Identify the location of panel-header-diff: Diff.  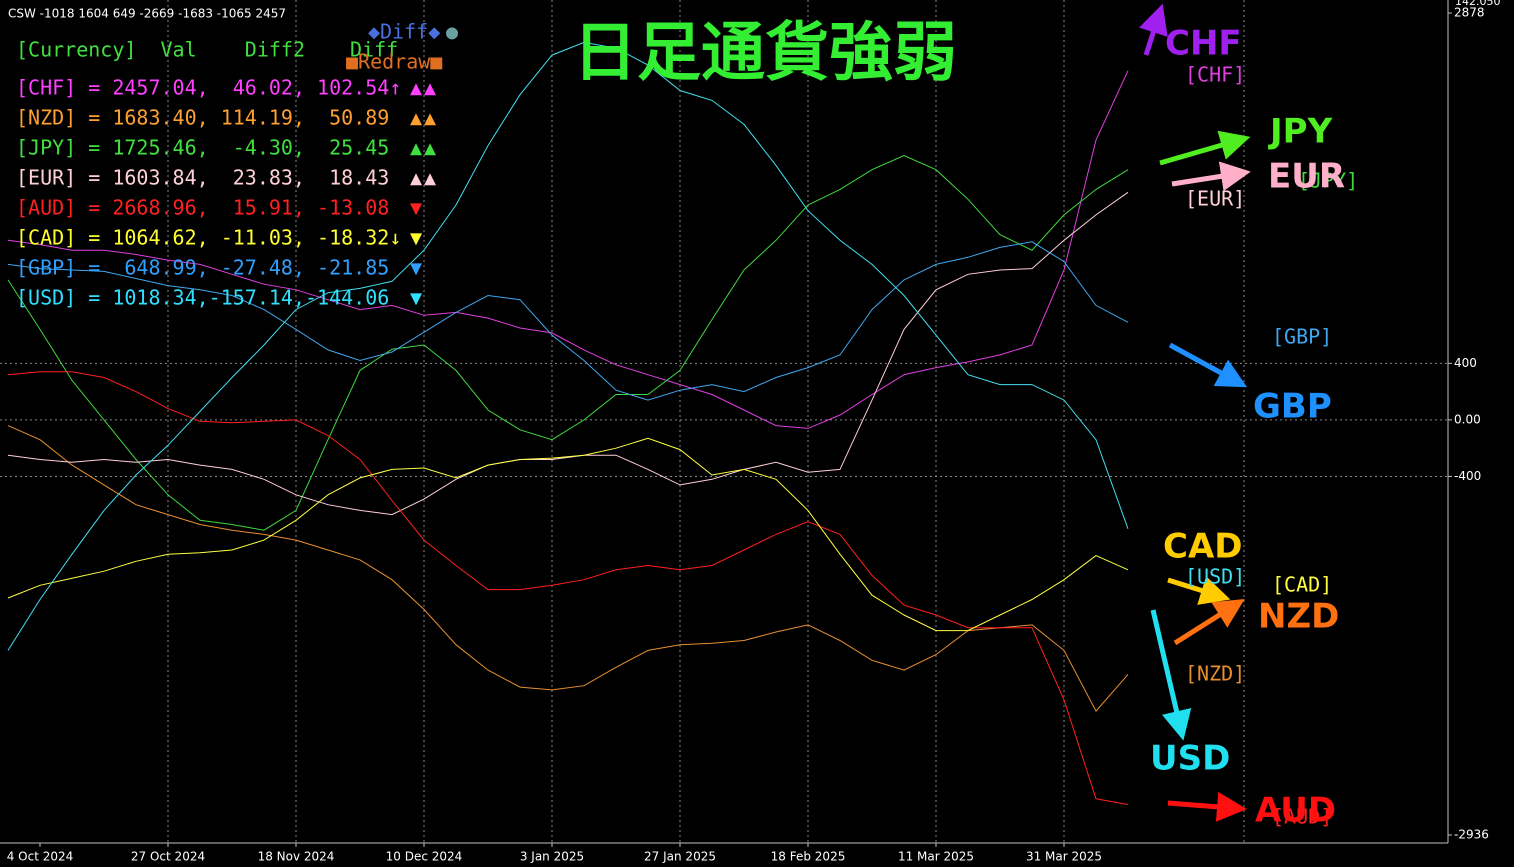
(374, 50).